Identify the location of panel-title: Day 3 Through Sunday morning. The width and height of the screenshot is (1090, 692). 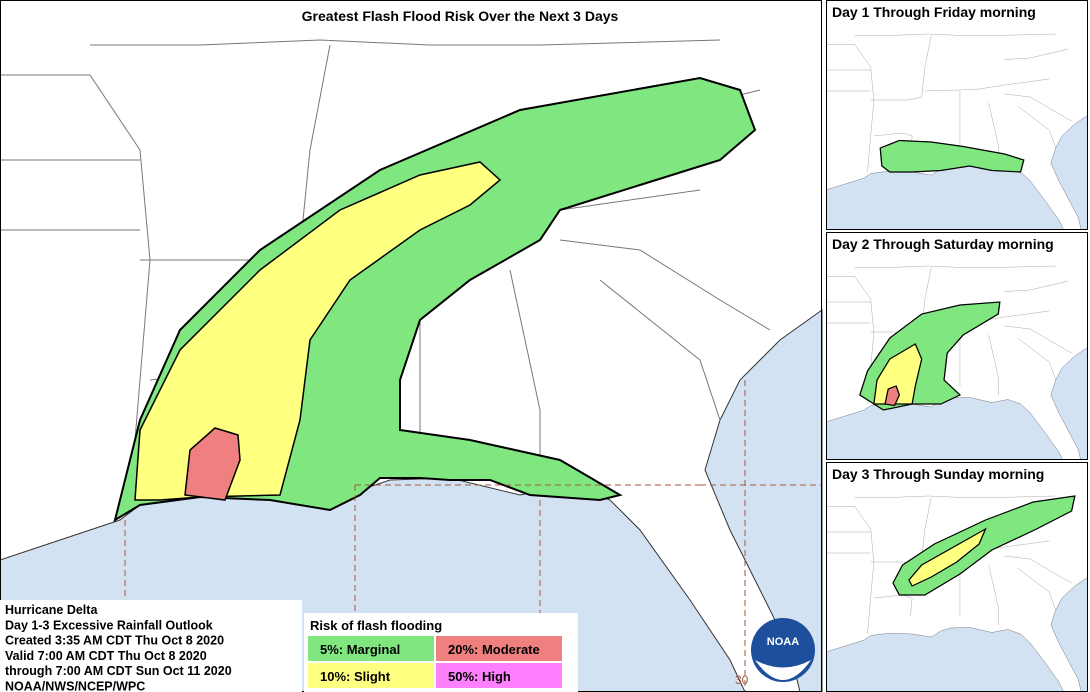
(938, 474).